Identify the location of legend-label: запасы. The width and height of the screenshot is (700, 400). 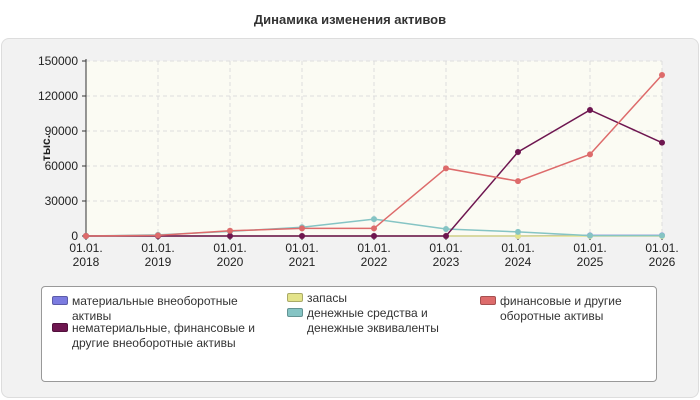
(327, 298).